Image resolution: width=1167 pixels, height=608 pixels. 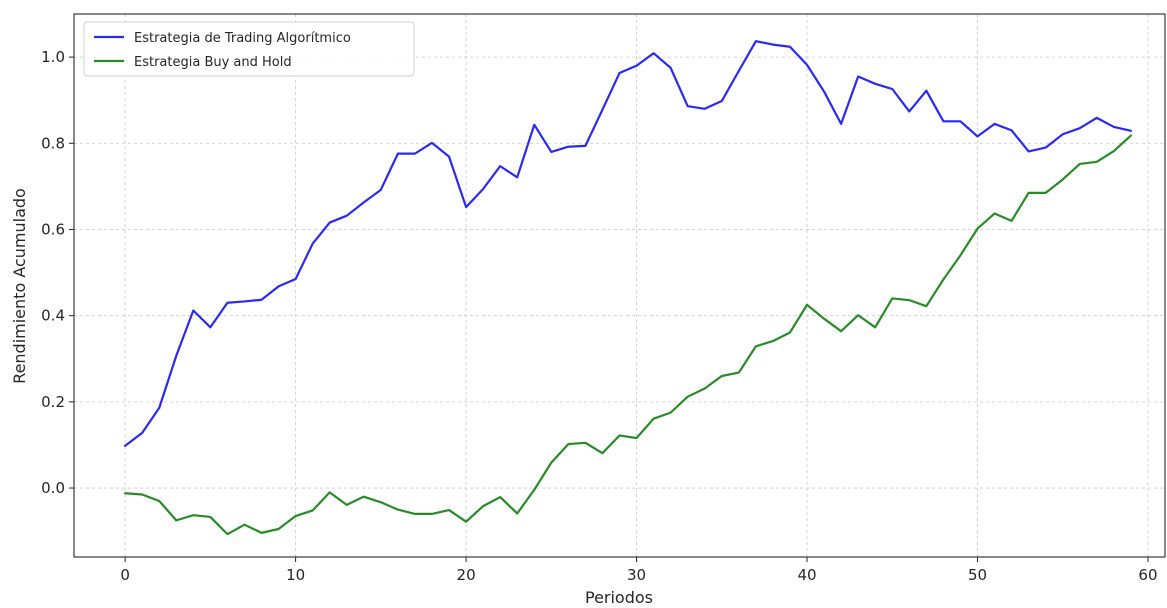 What do you see at coordinates (53, 143) in the screenshot?
I see `y-tick-label: 0.8` at bounding box center [53, 143].